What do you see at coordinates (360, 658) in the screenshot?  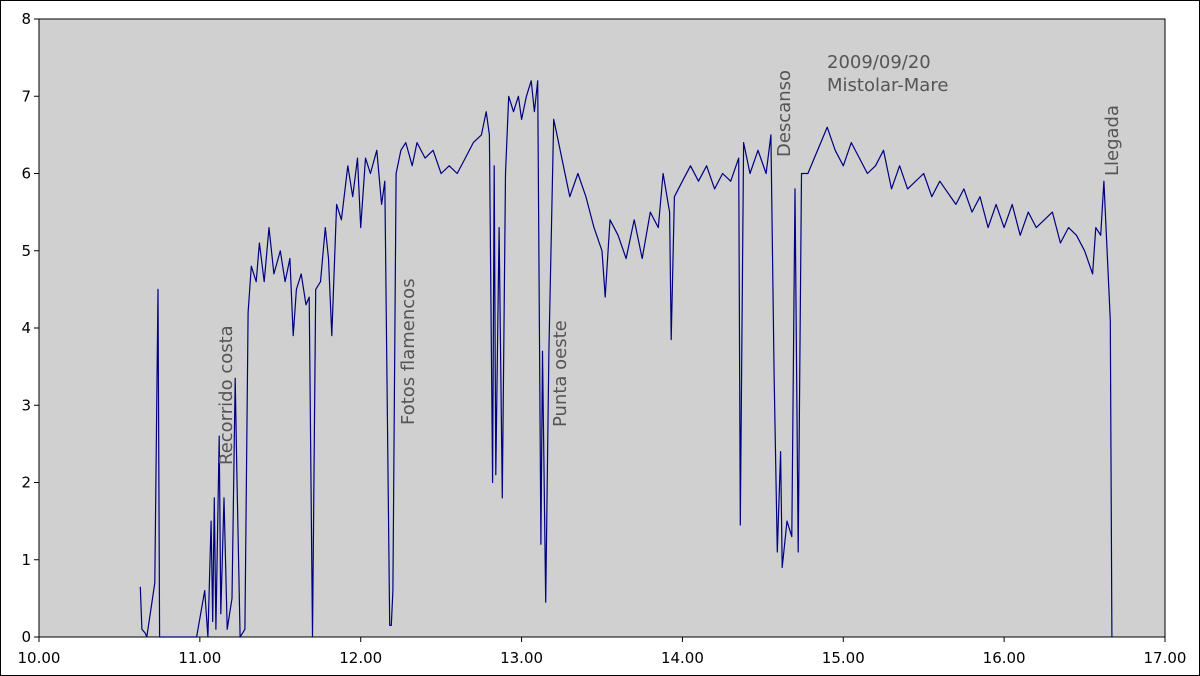 I see `x-tick-label: 12.00` at bounding box center [360, 658].